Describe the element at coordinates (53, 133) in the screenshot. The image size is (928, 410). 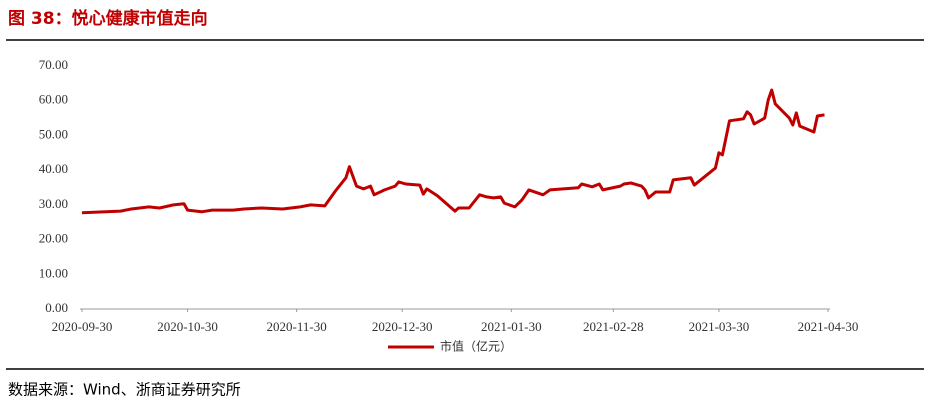
I see `y-tick-label: 50.00` at that location.